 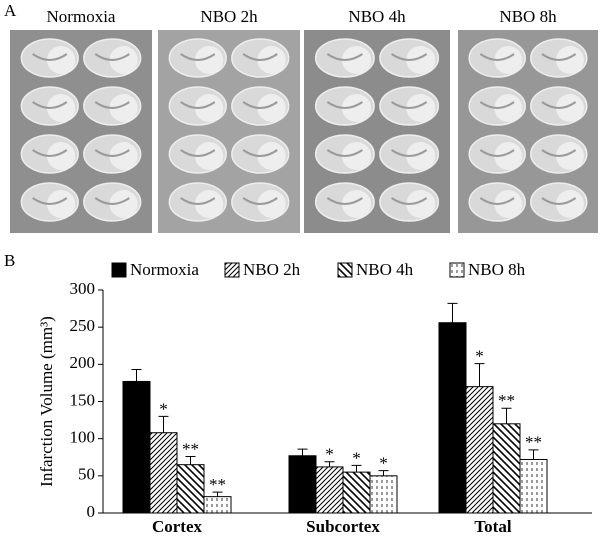 I want to click on x-tick-label: Total, so click(x=492, y=526).